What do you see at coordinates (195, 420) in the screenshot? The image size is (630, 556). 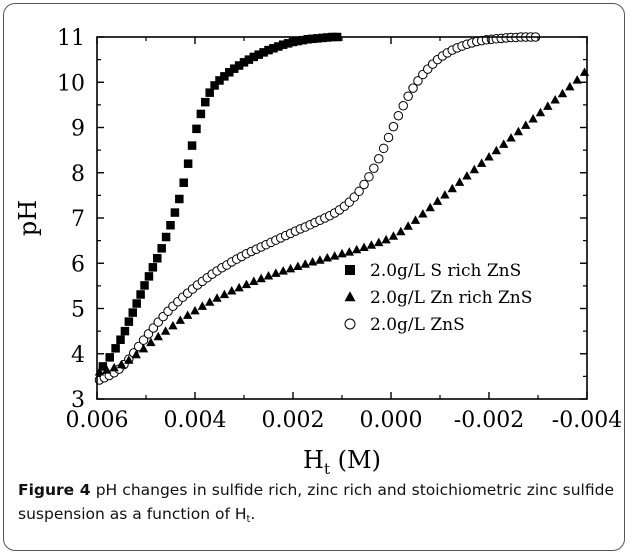 I see `x-tick-label: 0.004` at bounding box center [195, 420].